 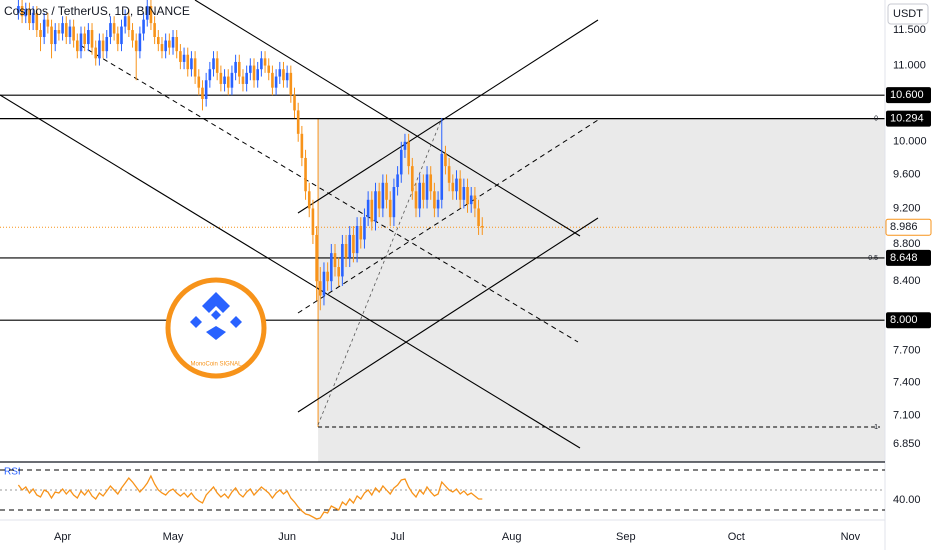 I want to click on x-tick-label: Sep, so click(x=626, y=537).